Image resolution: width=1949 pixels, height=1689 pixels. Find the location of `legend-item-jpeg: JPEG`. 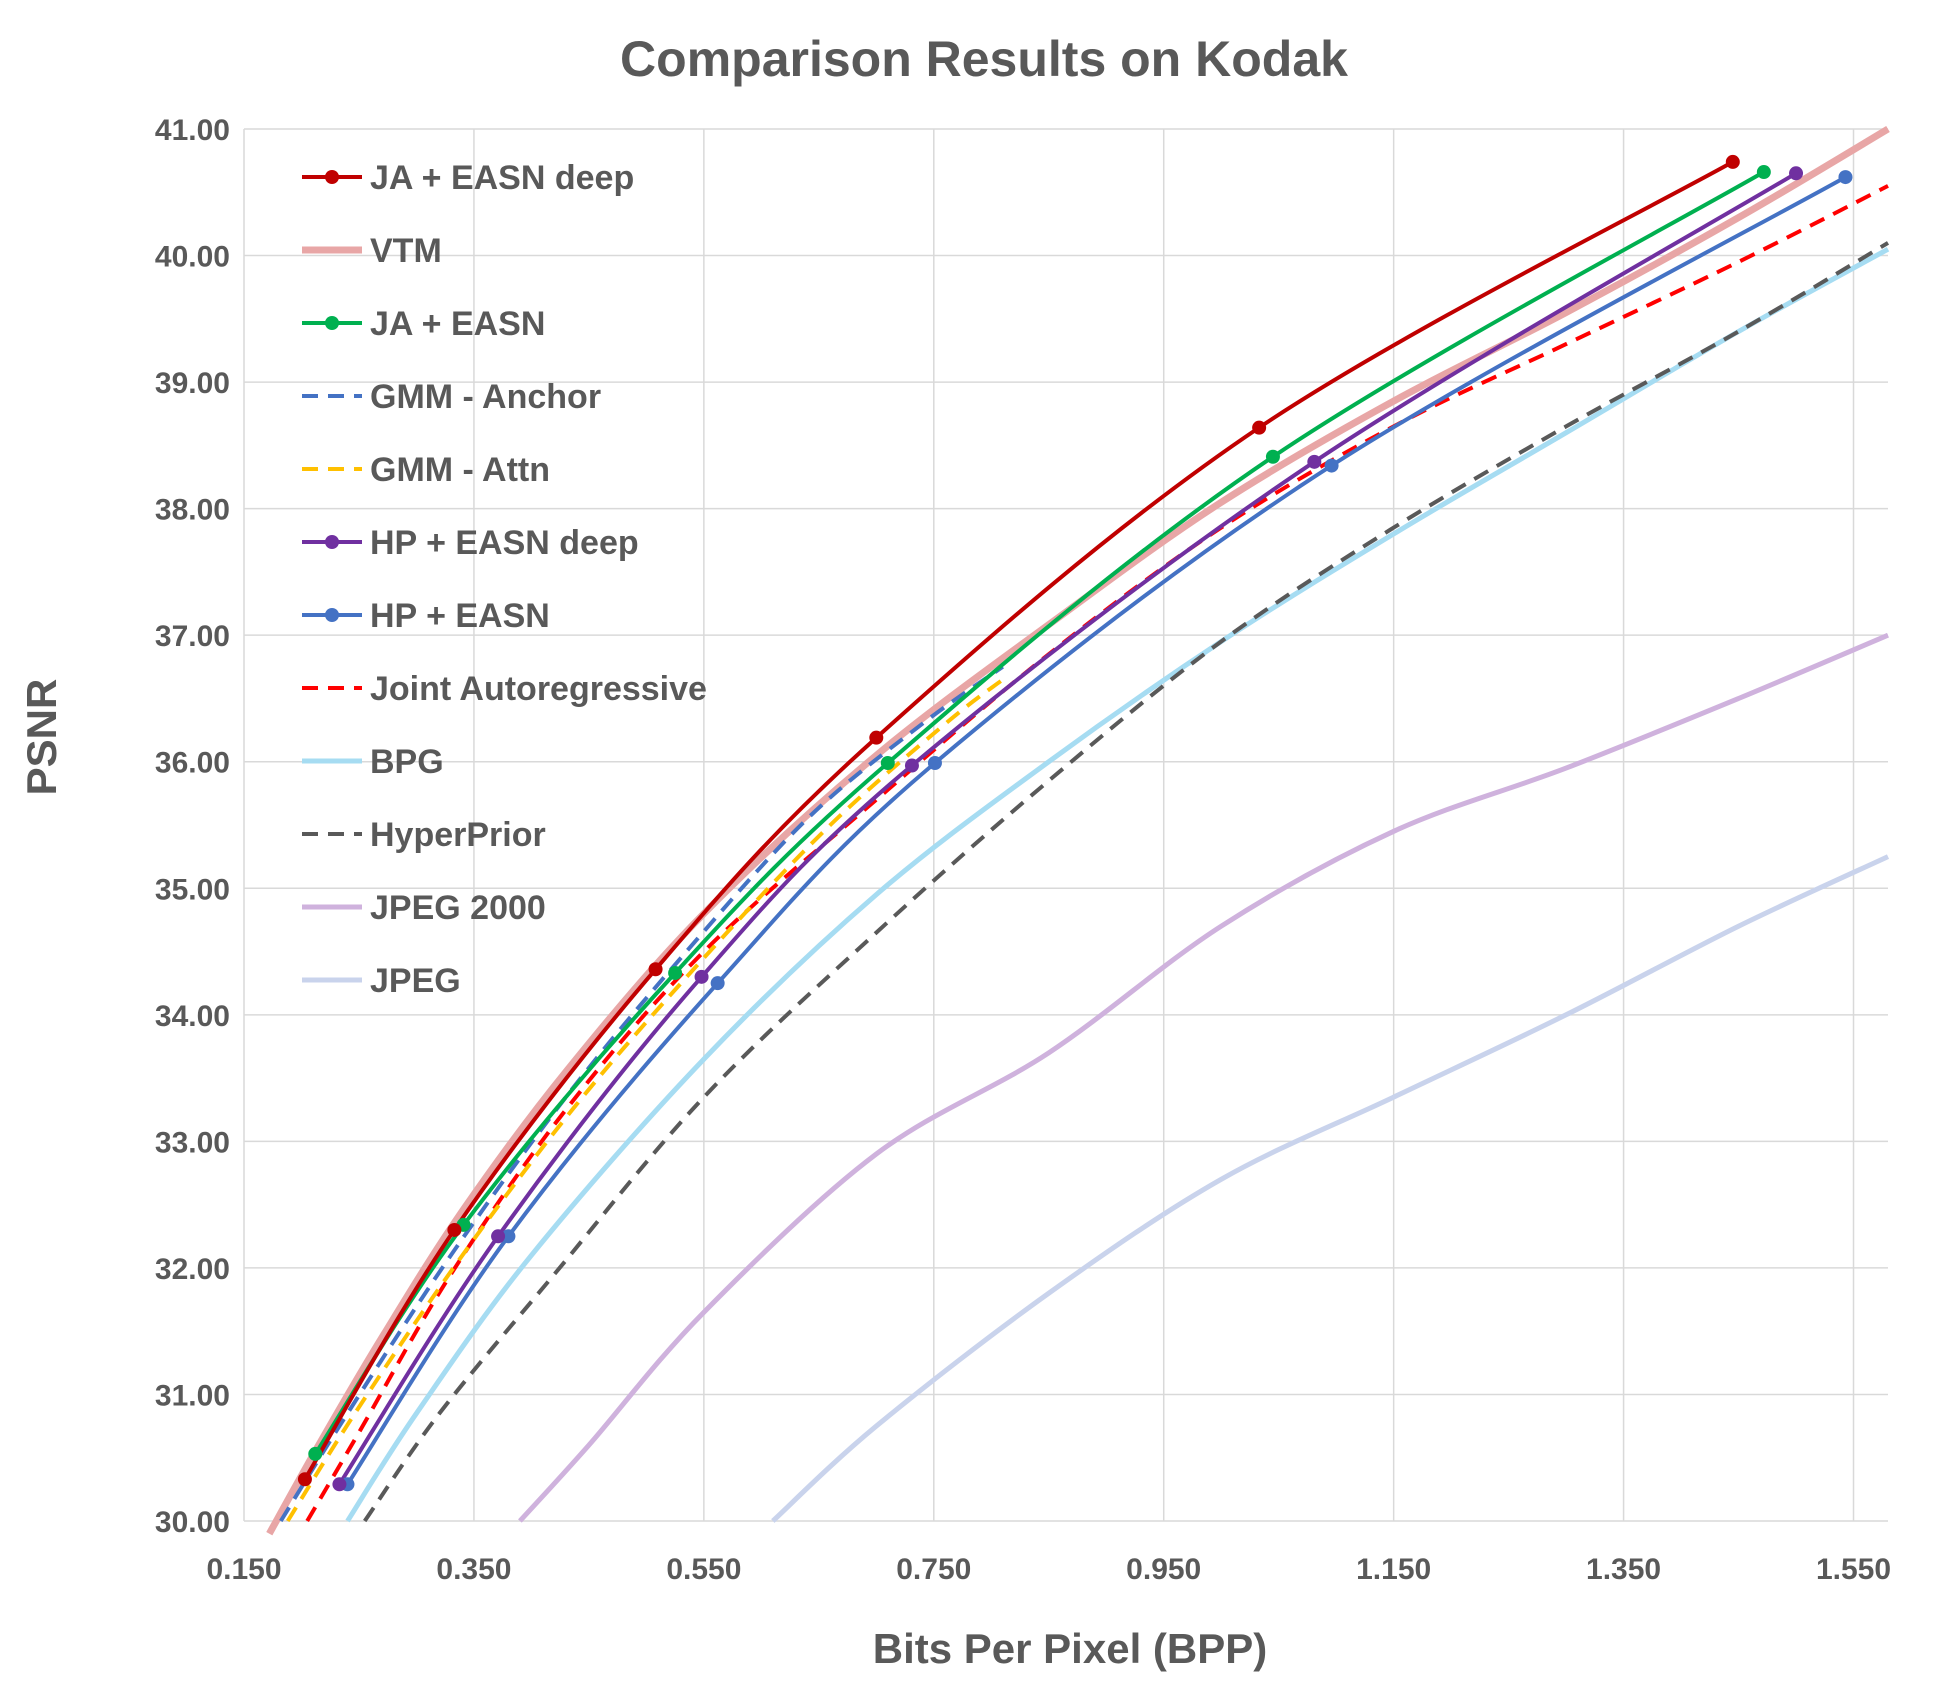

legend-item-jpeg: JPEG is located at coordinates (381, 981).